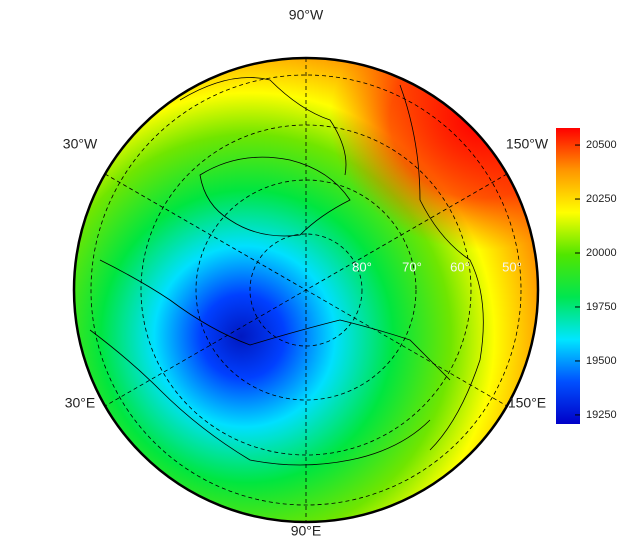 This screenshot has width=625, height=557. Describe the element at coordinates (306, 531) in the screenshot. I see `longitude-label: 90°E` at that location.